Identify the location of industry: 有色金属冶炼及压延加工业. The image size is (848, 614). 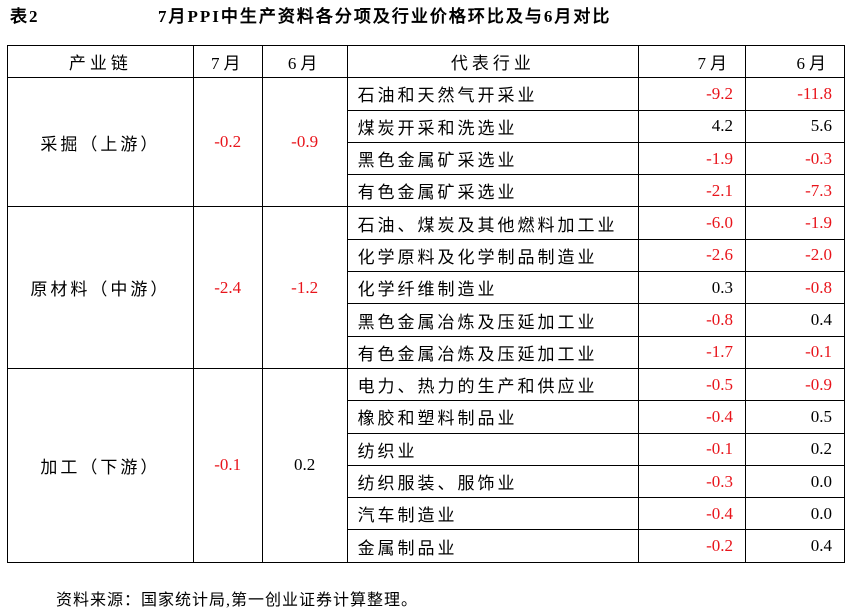
(493, 352).